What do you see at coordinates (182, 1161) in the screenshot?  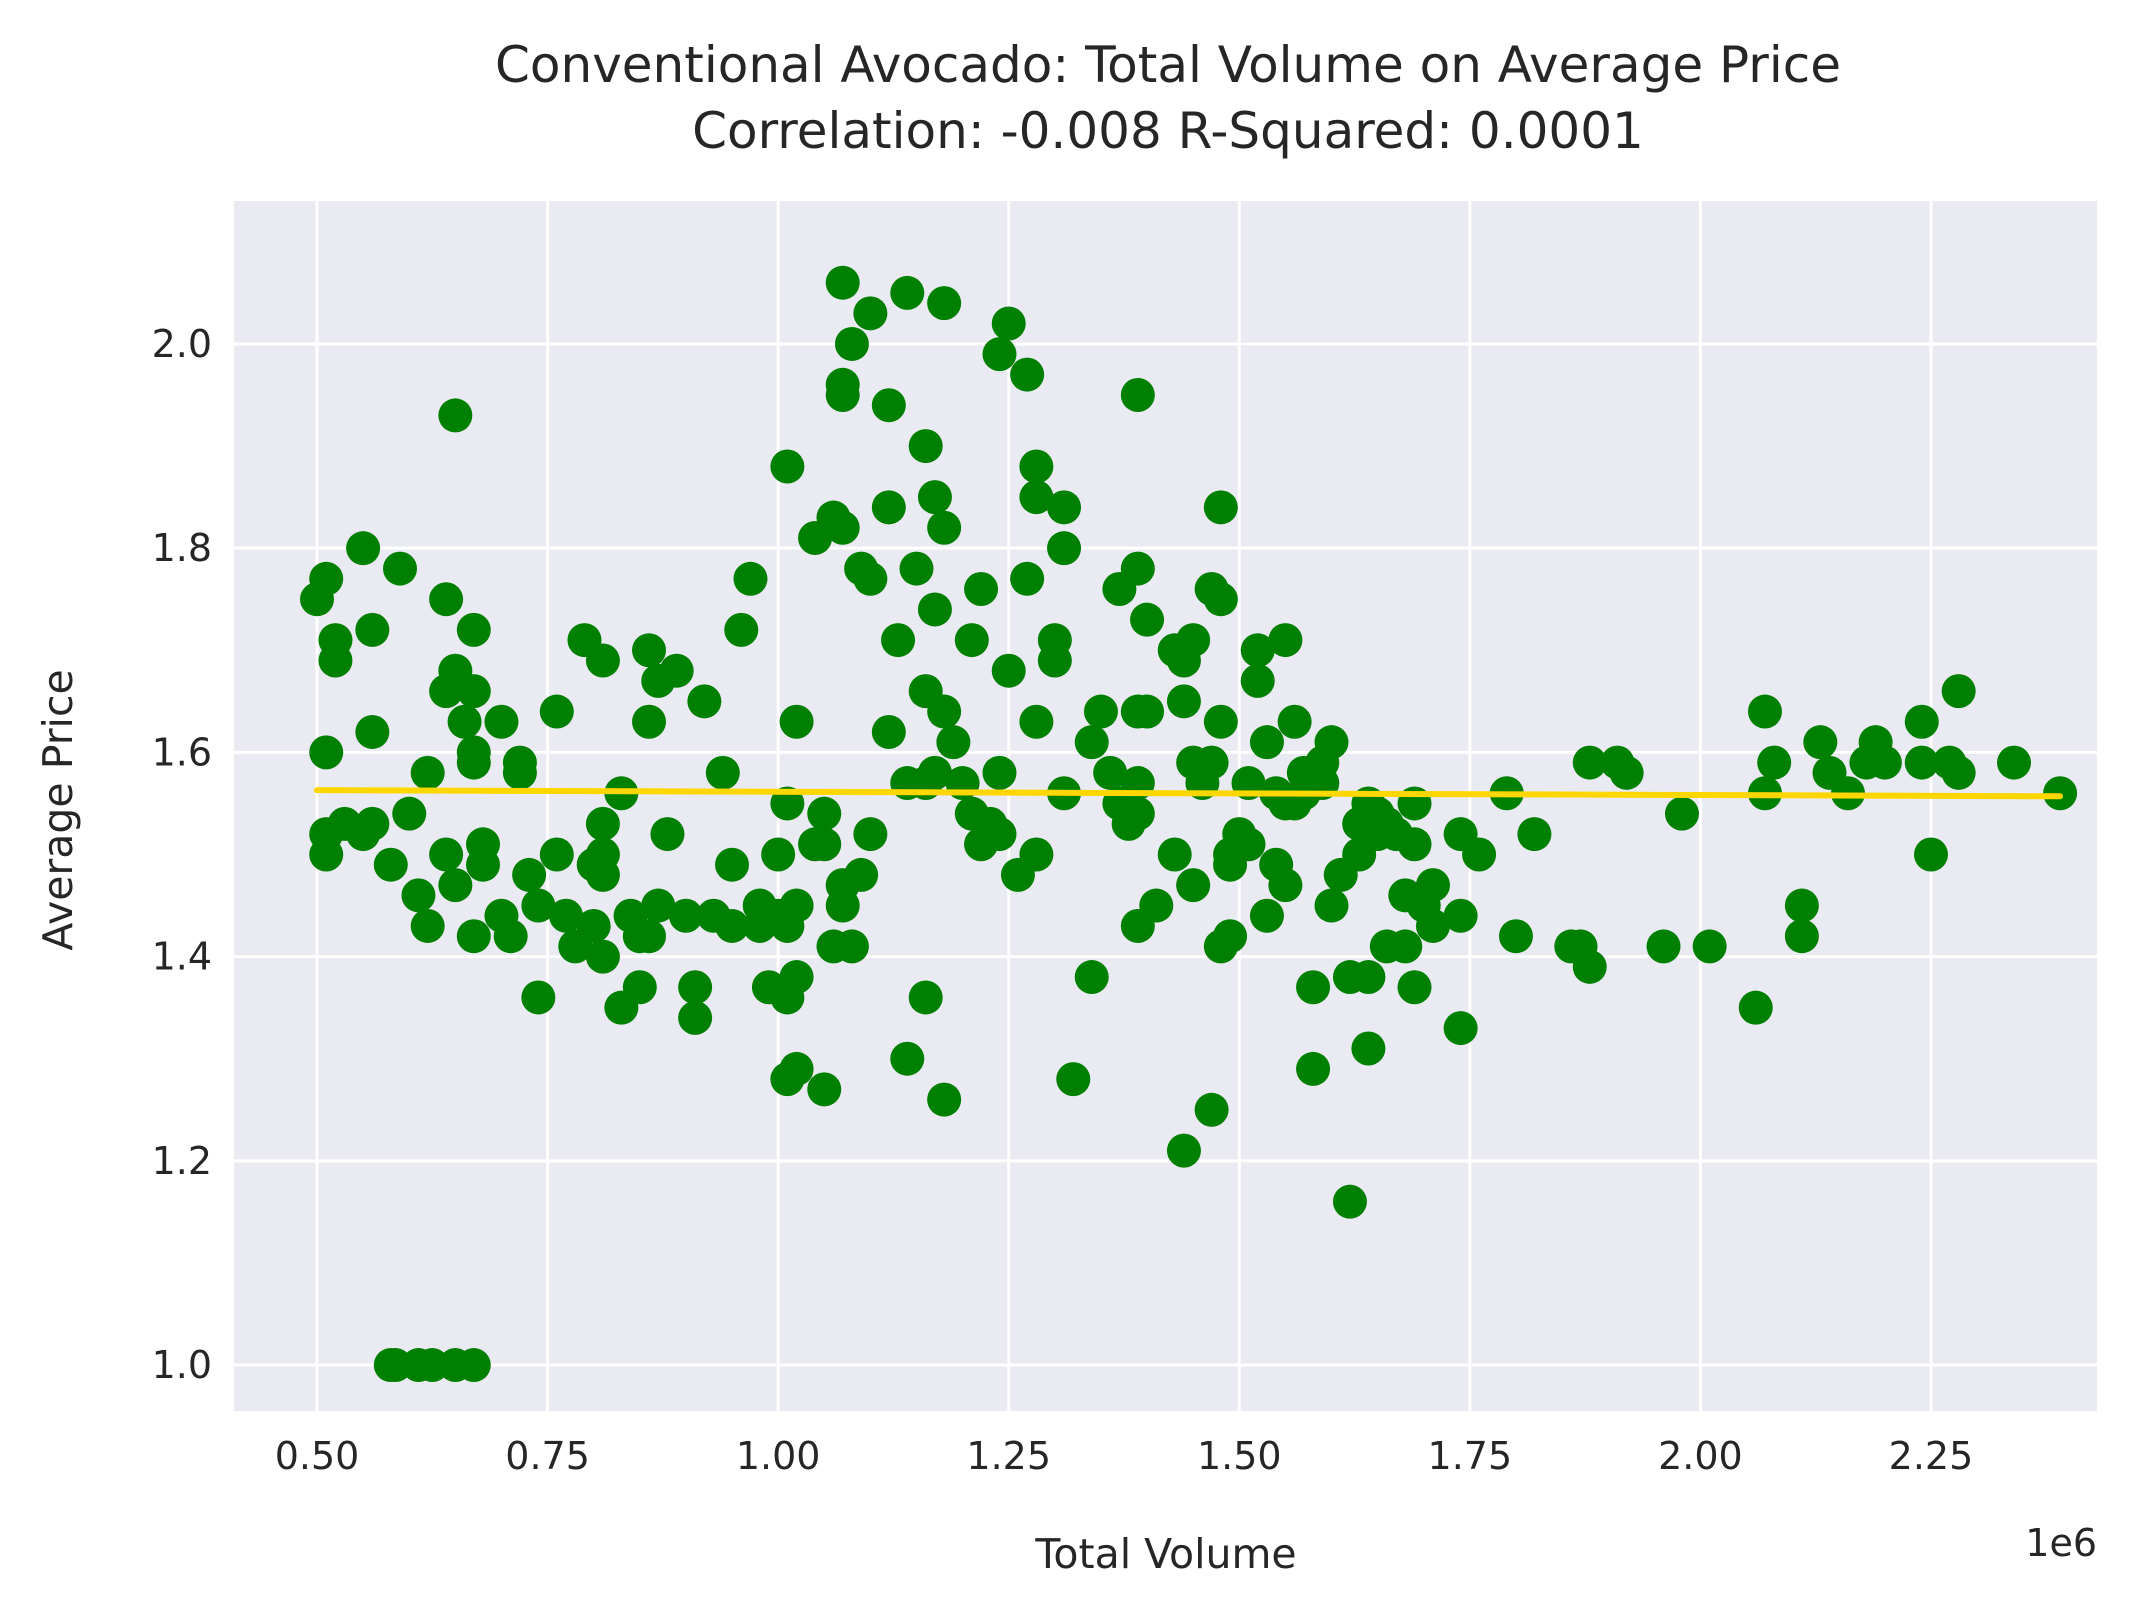 I see `y-tick-label: 1.2` at bounding box center [182, 1161].